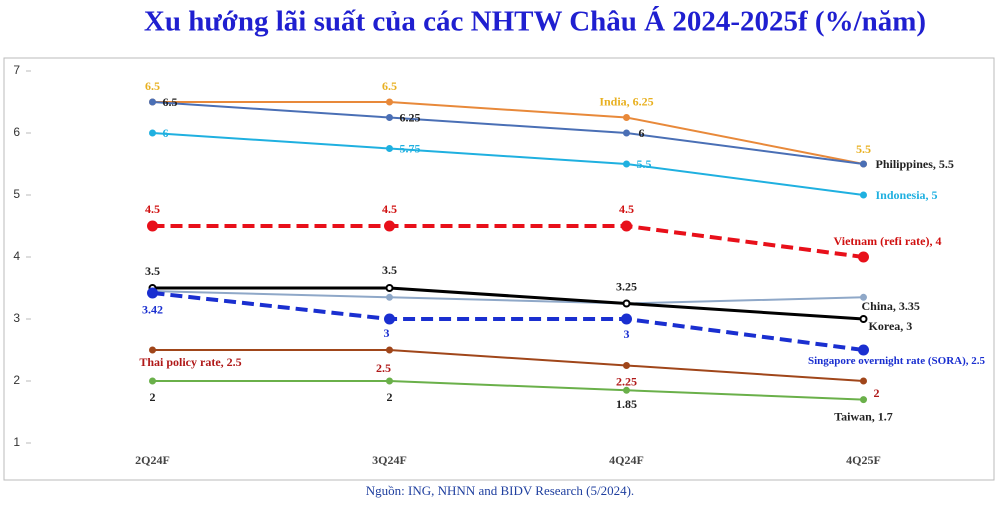 The height and width of the screenshot is (511, 1000). What do you see at coordinates (410, 148) in the screenshot?
I see `value-label: 5.75` at bounding box center [410, 148].